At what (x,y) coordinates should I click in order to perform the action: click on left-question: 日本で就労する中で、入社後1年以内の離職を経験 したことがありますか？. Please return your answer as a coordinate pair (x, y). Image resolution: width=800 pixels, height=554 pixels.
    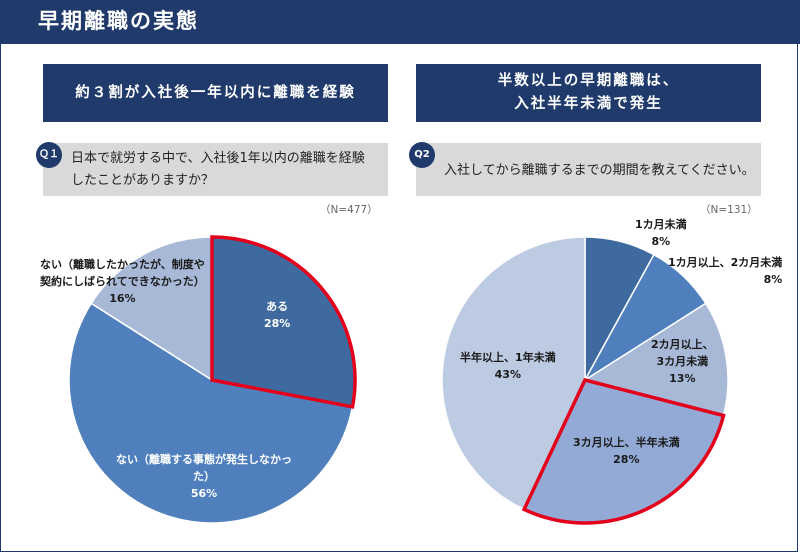
    Looking at the image, I should click on (218, 170).